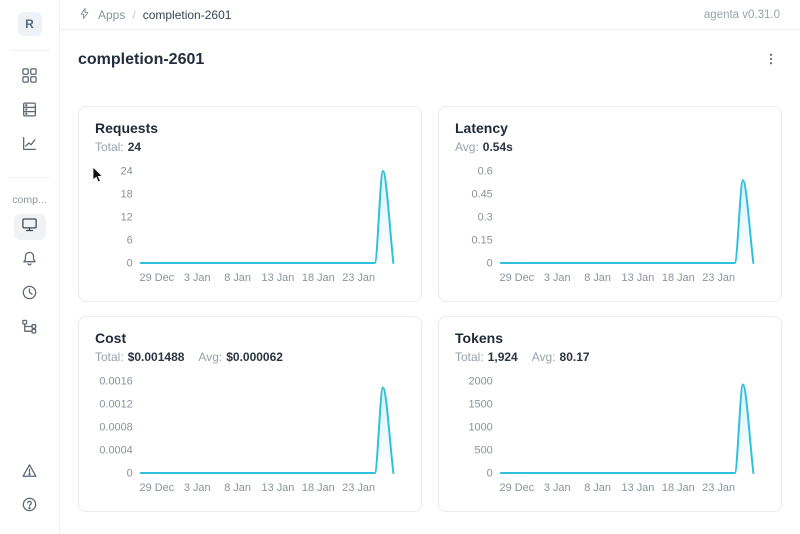  I want to click on stat: Total: $0.001488, so click(139, 357).